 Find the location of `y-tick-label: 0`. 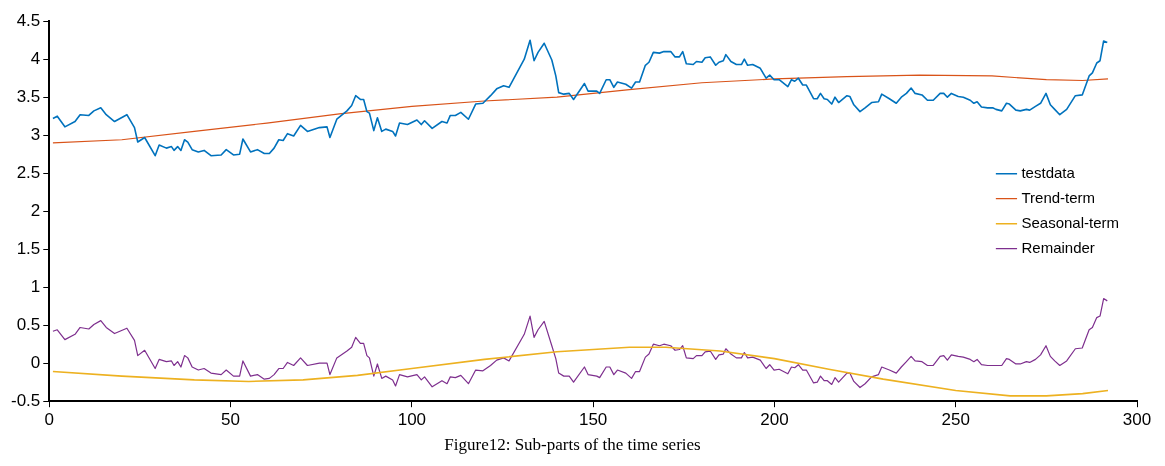

y-tick-label: 0 is located at coordinates (35, 362).